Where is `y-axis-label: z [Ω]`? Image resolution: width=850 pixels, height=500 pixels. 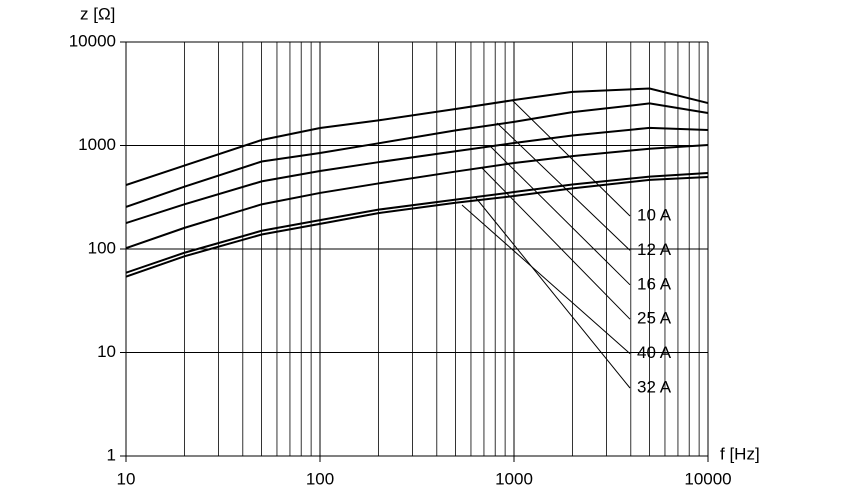 y-axis-label: z [Ω] is located at coordinates (97, 13).